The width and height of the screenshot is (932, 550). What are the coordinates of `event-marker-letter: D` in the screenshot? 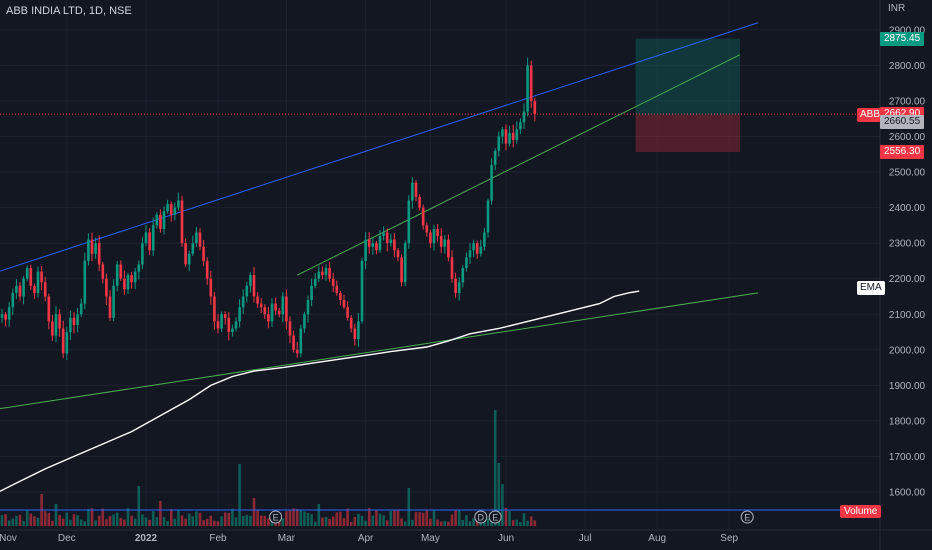 It's located at (481, 518).